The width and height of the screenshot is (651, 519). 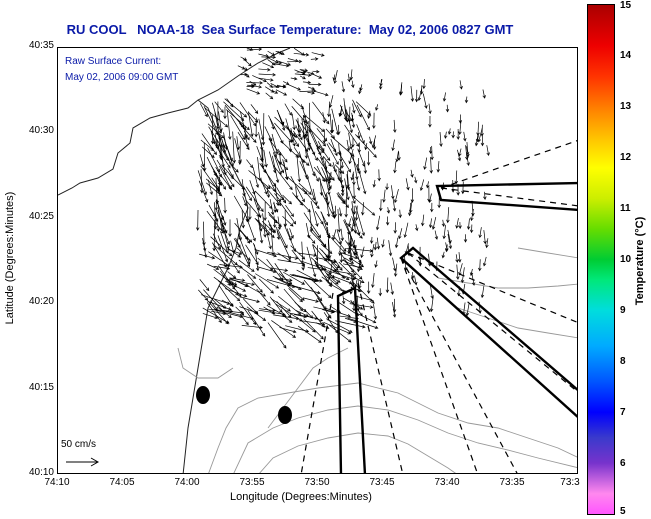 What do you see at coordinates (623, 310) in the screenshot?
I see `colorbar-tick: 9` at bounding box center [623, 310].